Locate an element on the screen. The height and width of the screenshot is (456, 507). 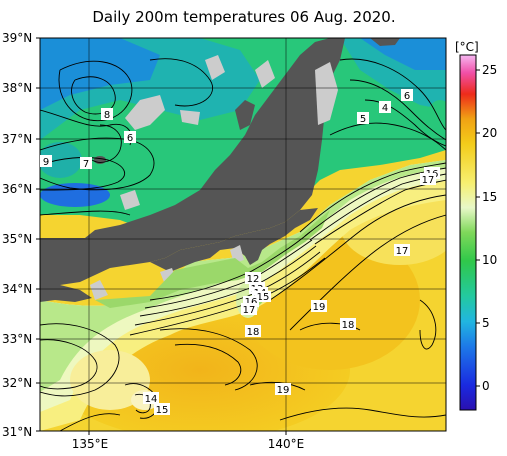
lon-label-140e: 140°E is located at coordinates (286, 444).